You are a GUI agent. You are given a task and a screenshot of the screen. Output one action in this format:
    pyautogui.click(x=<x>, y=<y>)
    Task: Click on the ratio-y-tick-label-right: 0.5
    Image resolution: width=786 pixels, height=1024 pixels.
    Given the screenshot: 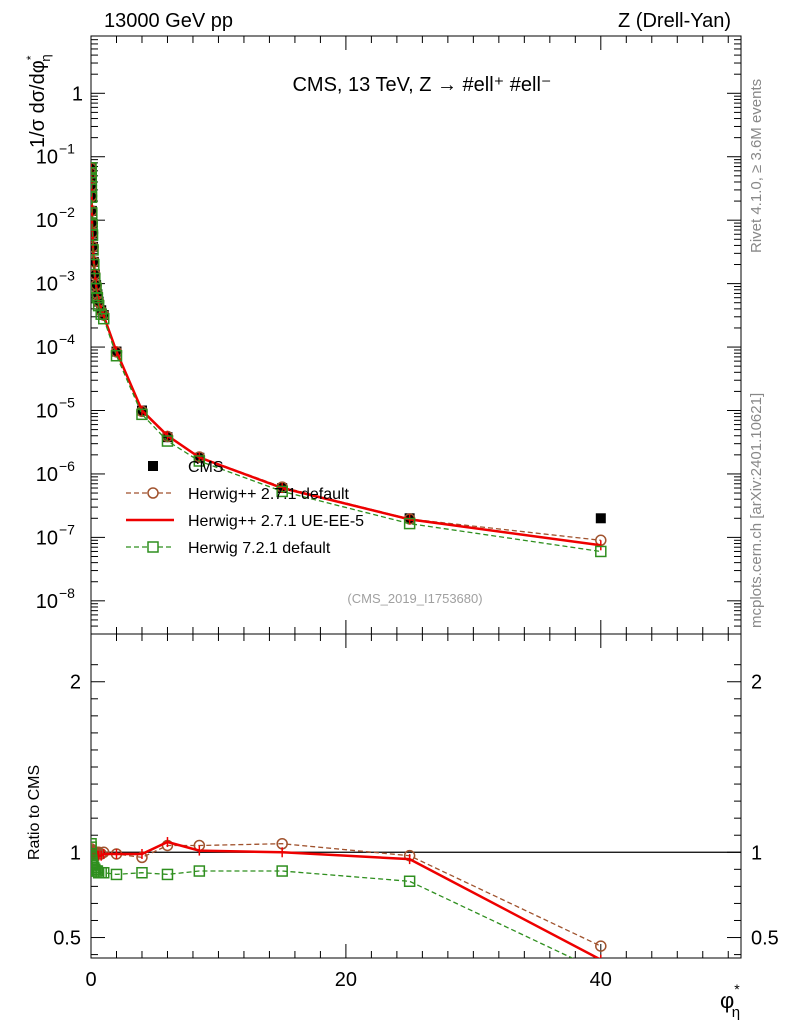 What is the action you would take?
    pyautogui.click(x=765, y=939)
    